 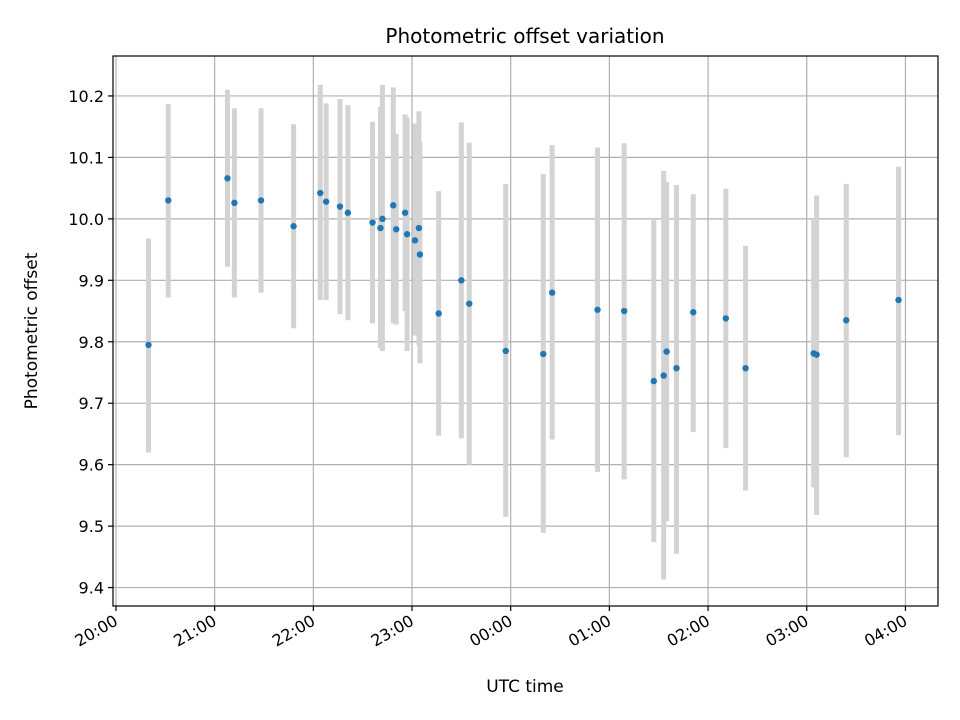 I want to click on x-axis-label: UTC time, so click(x=525, y=687).